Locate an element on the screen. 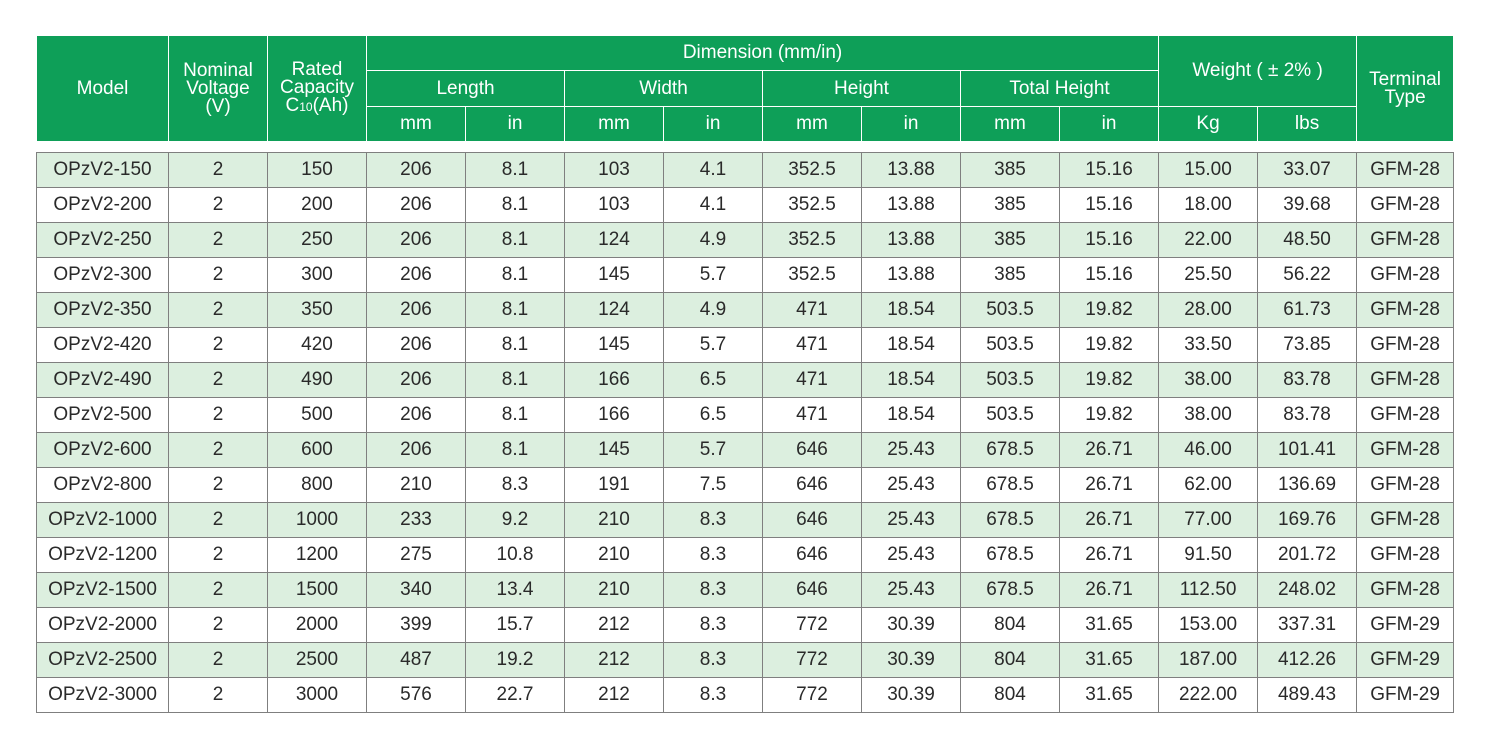 This screenshot has height=756, width=1489. header-terminal-type-line2: Type is located at coordinates (1405, 97).